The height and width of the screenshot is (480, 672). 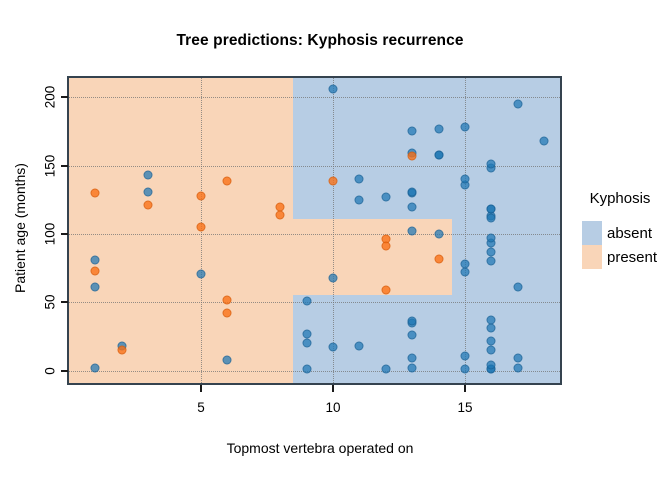 What do you see at coordinates (50, 165) in the screenshot?
I see `y-tick-label-150: 150` at bounding box center [50, 165].